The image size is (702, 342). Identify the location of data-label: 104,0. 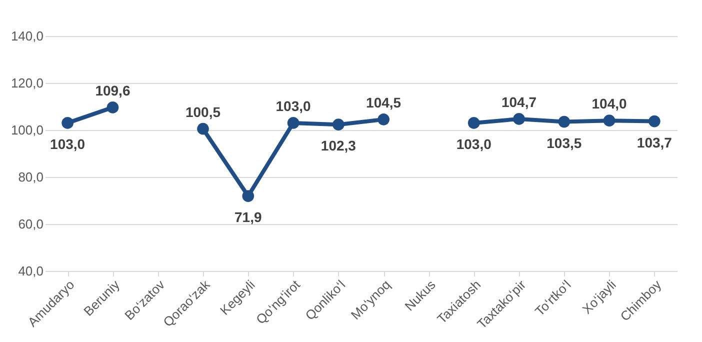
(610, 104).